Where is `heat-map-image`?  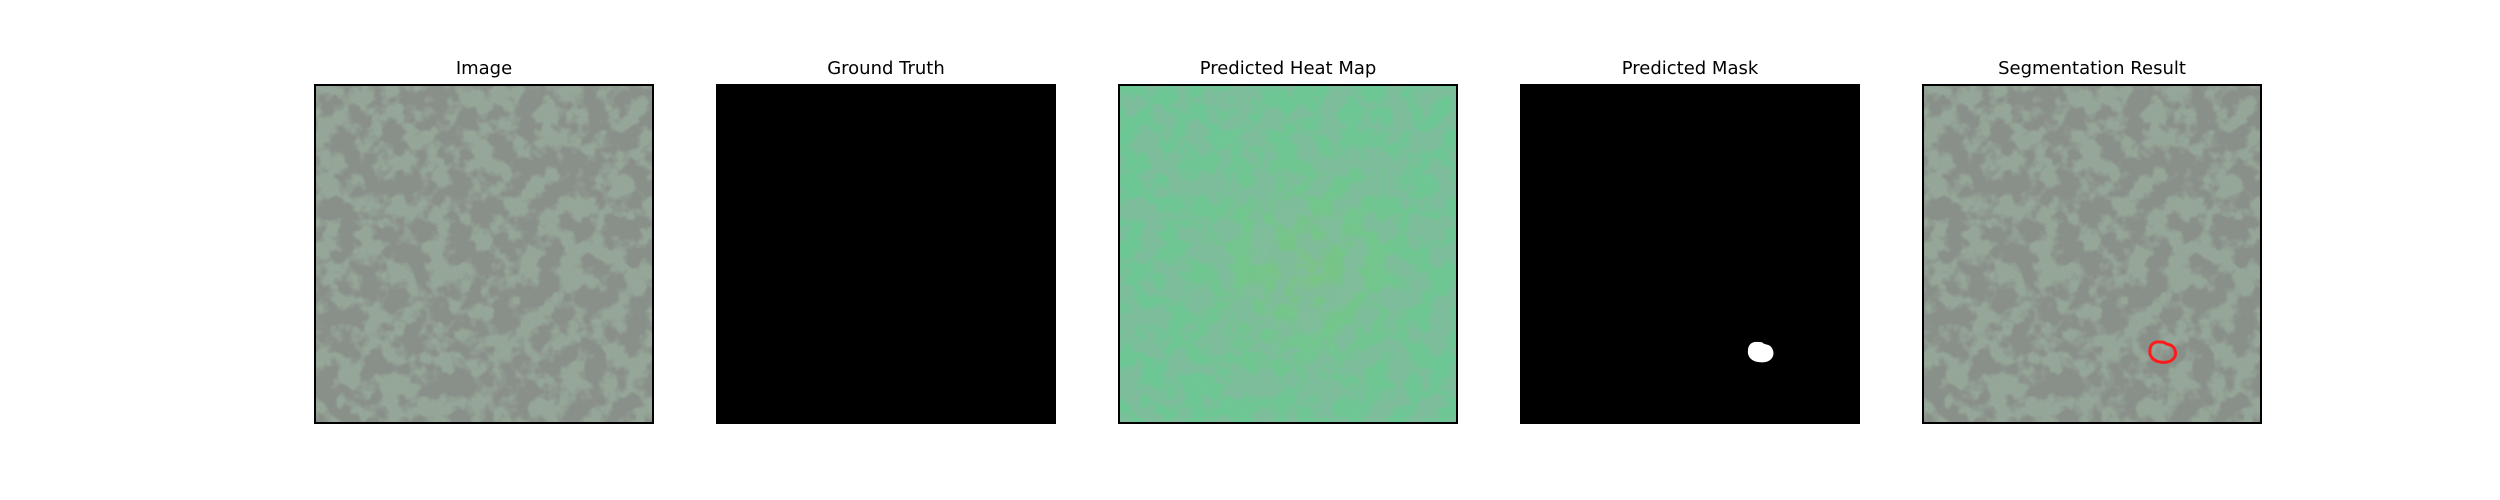
heat-map-image is located at coordinates (1288, 254).